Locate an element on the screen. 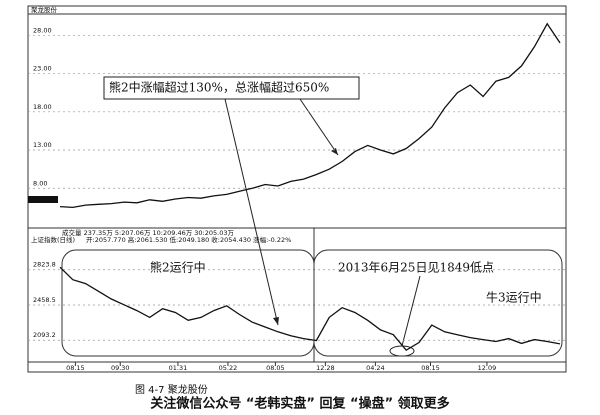  x-tick-label: 12.09 is located at coordinates (487, 368).